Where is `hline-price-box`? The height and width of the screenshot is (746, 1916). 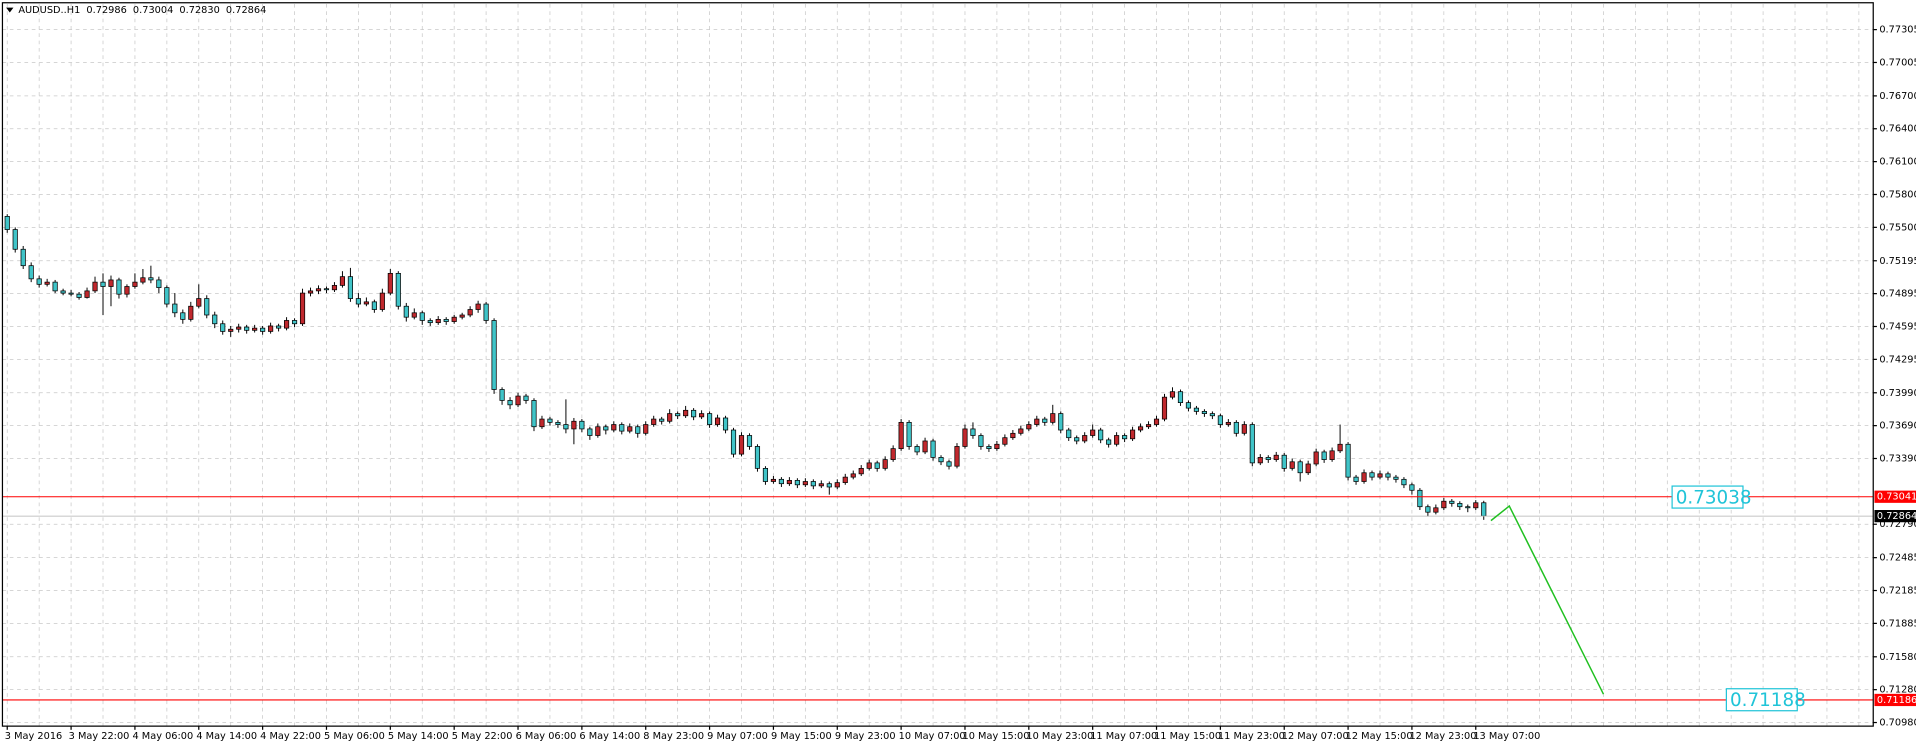
hline-price-box is located at coordinates (1895, 700).